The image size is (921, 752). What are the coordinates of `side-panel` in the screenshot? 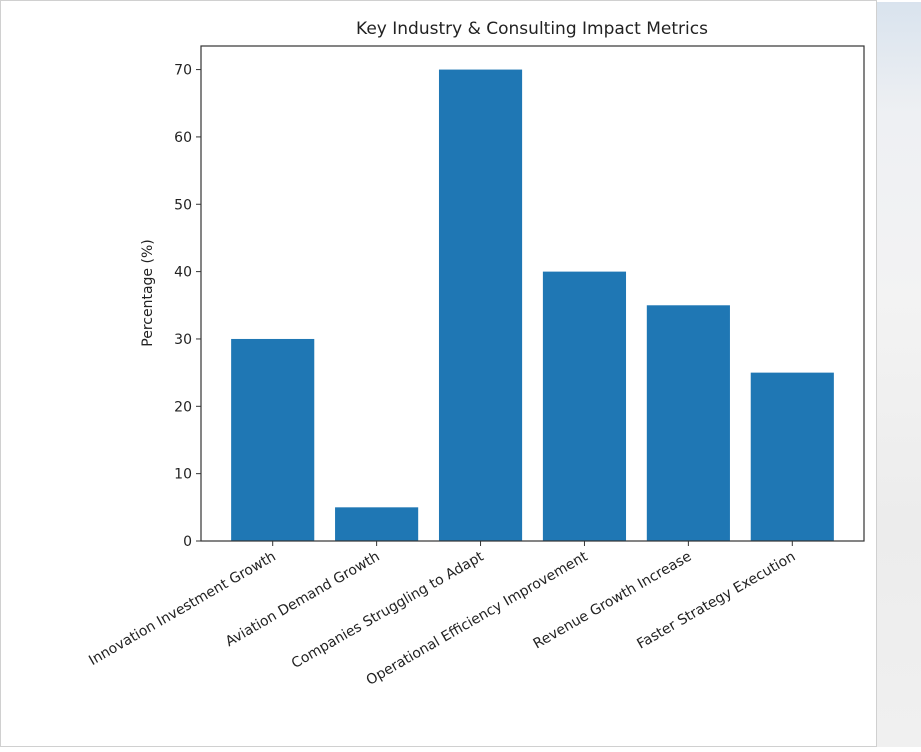 It's located at (899, 374).